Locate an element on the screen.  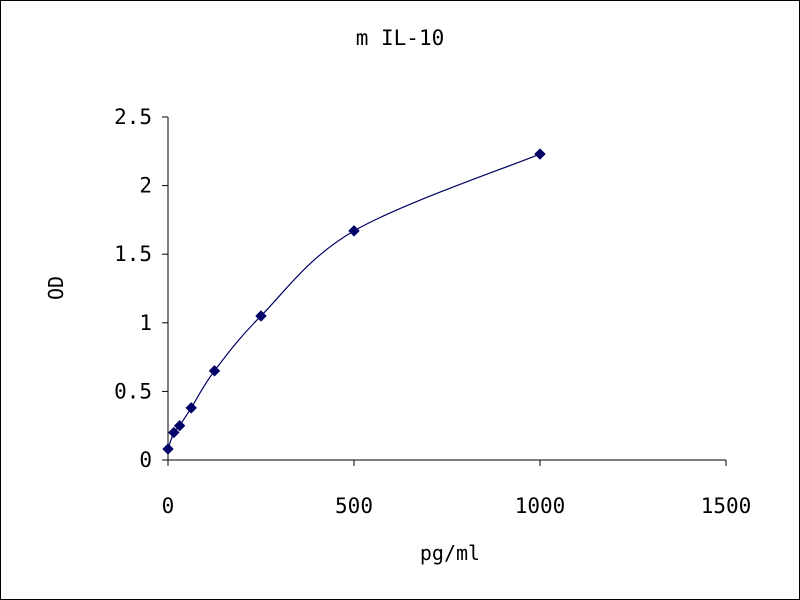
y-tick-label: 2 is located at coordinates (145, 186).